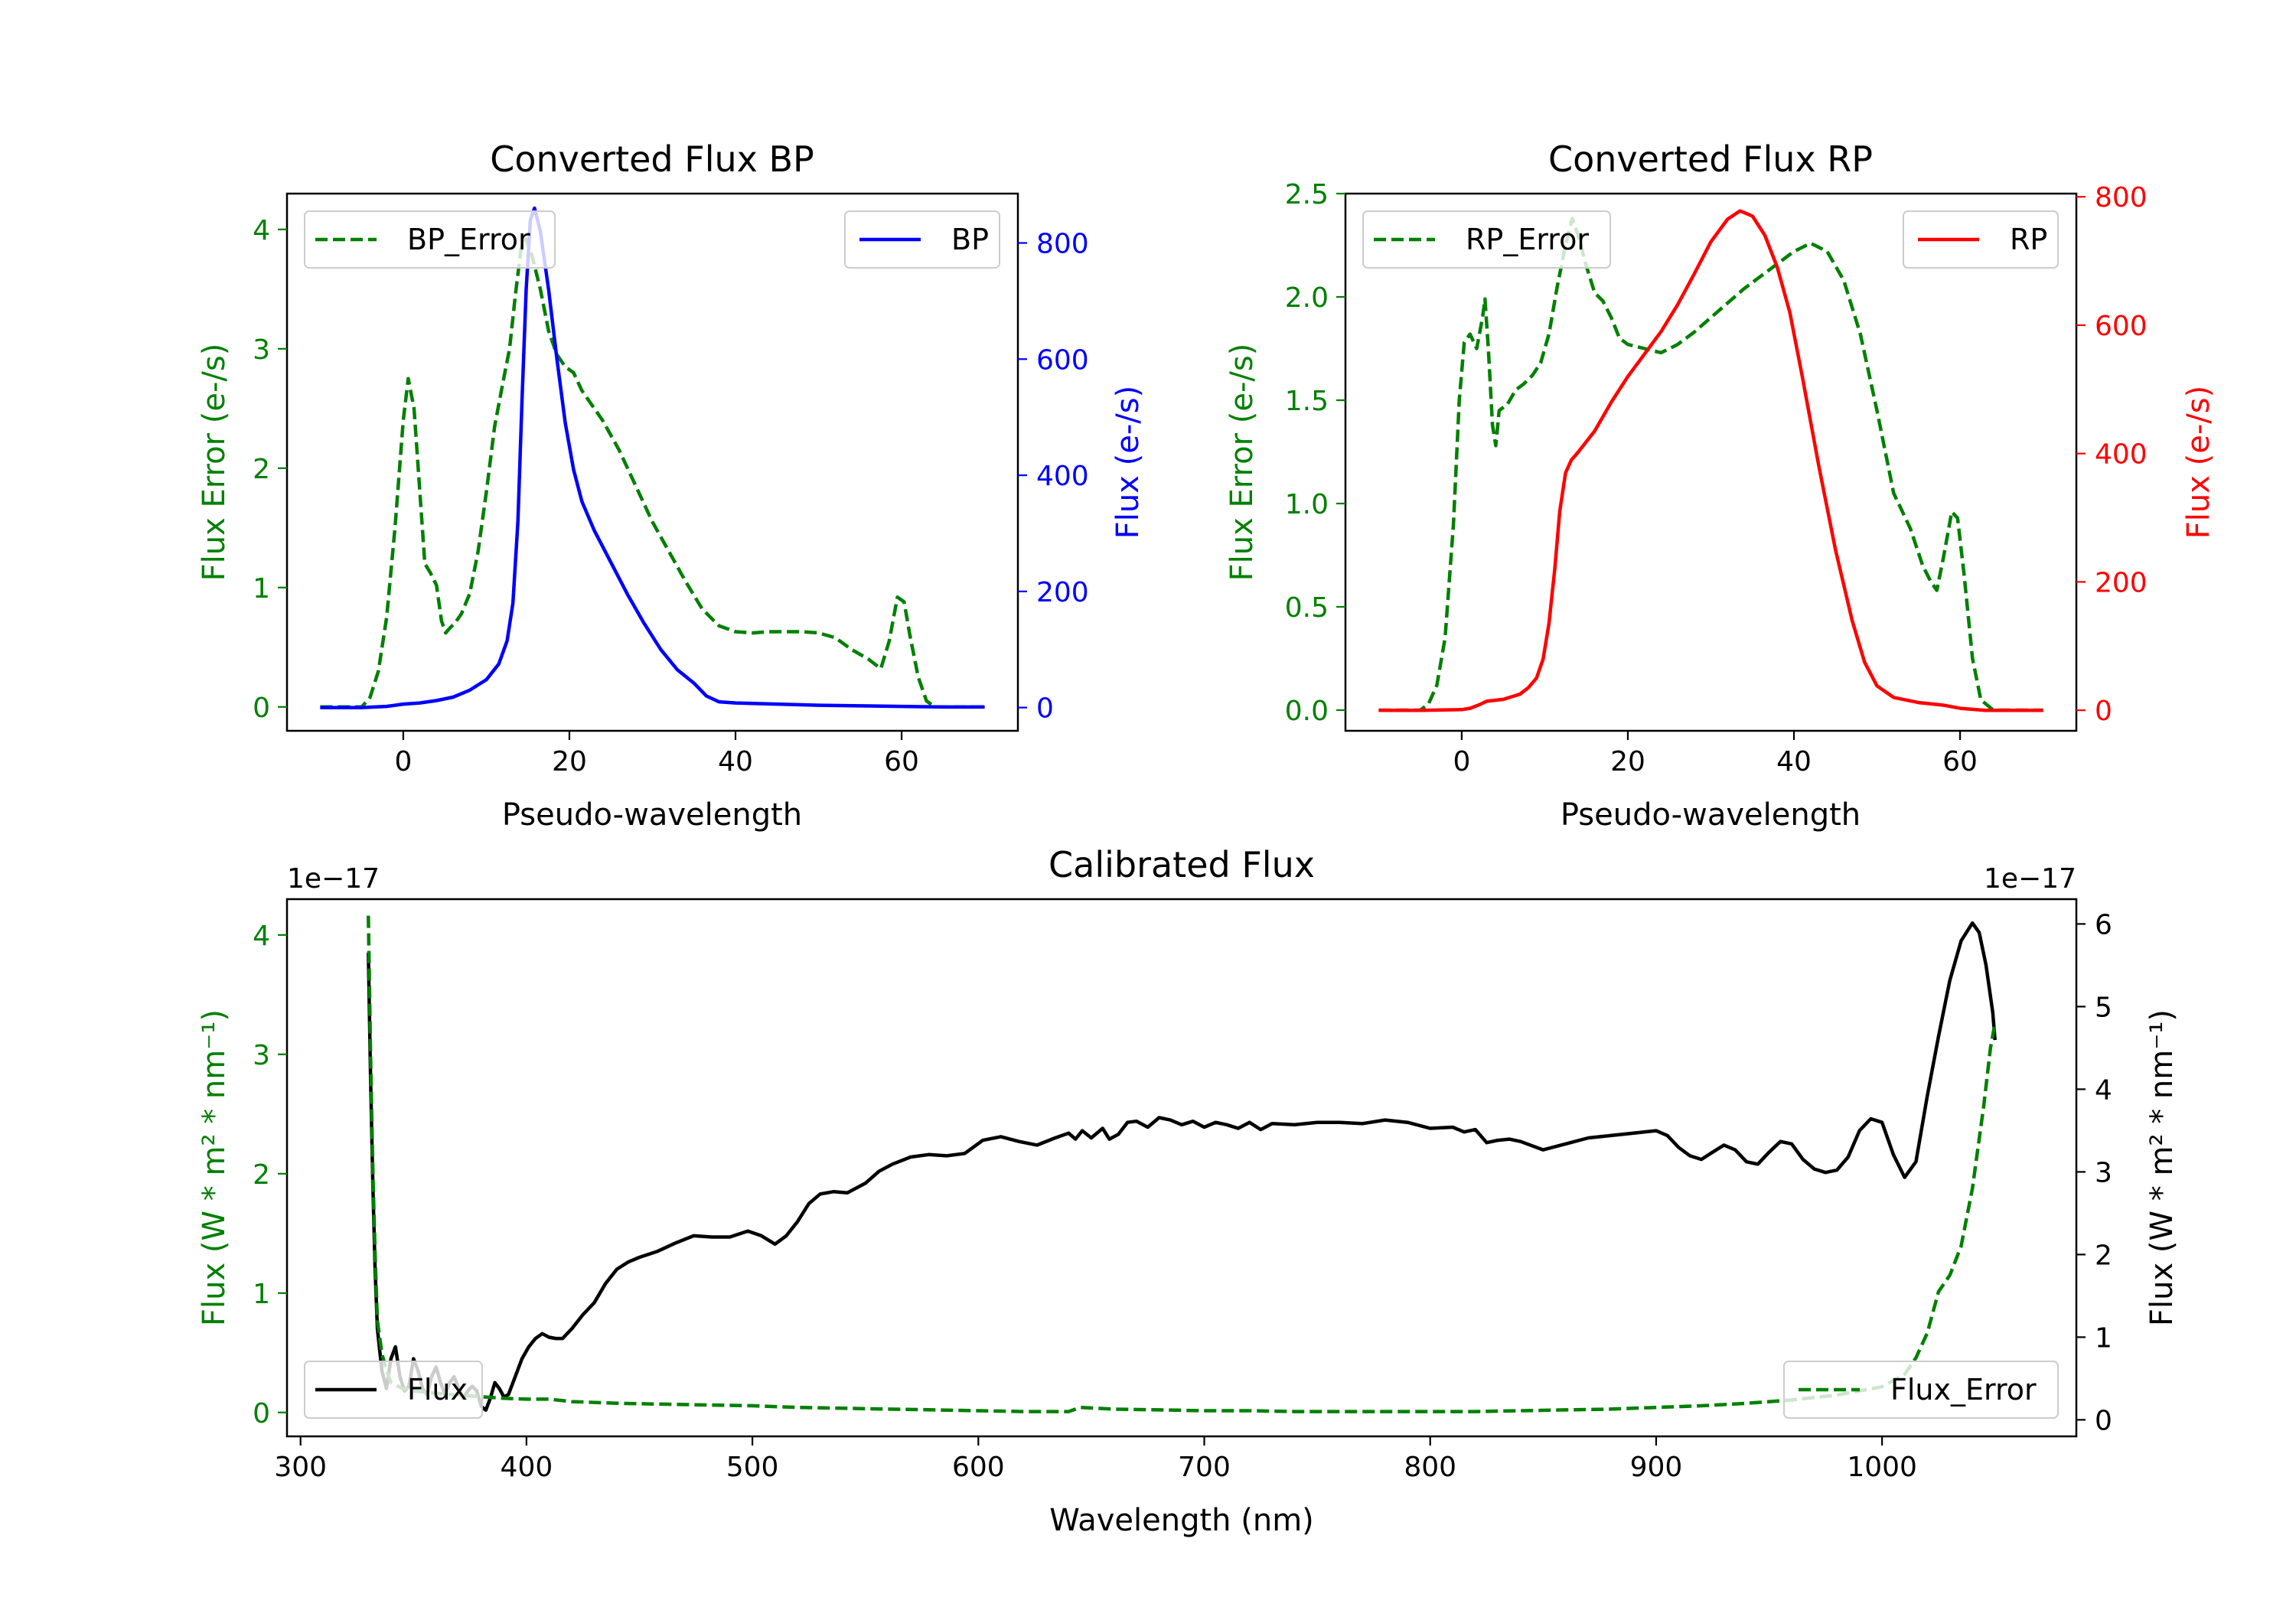 This screenshot has width=2296, height=1607. I want to click on bp-title: Converted Flux BP, so click(652, 159).